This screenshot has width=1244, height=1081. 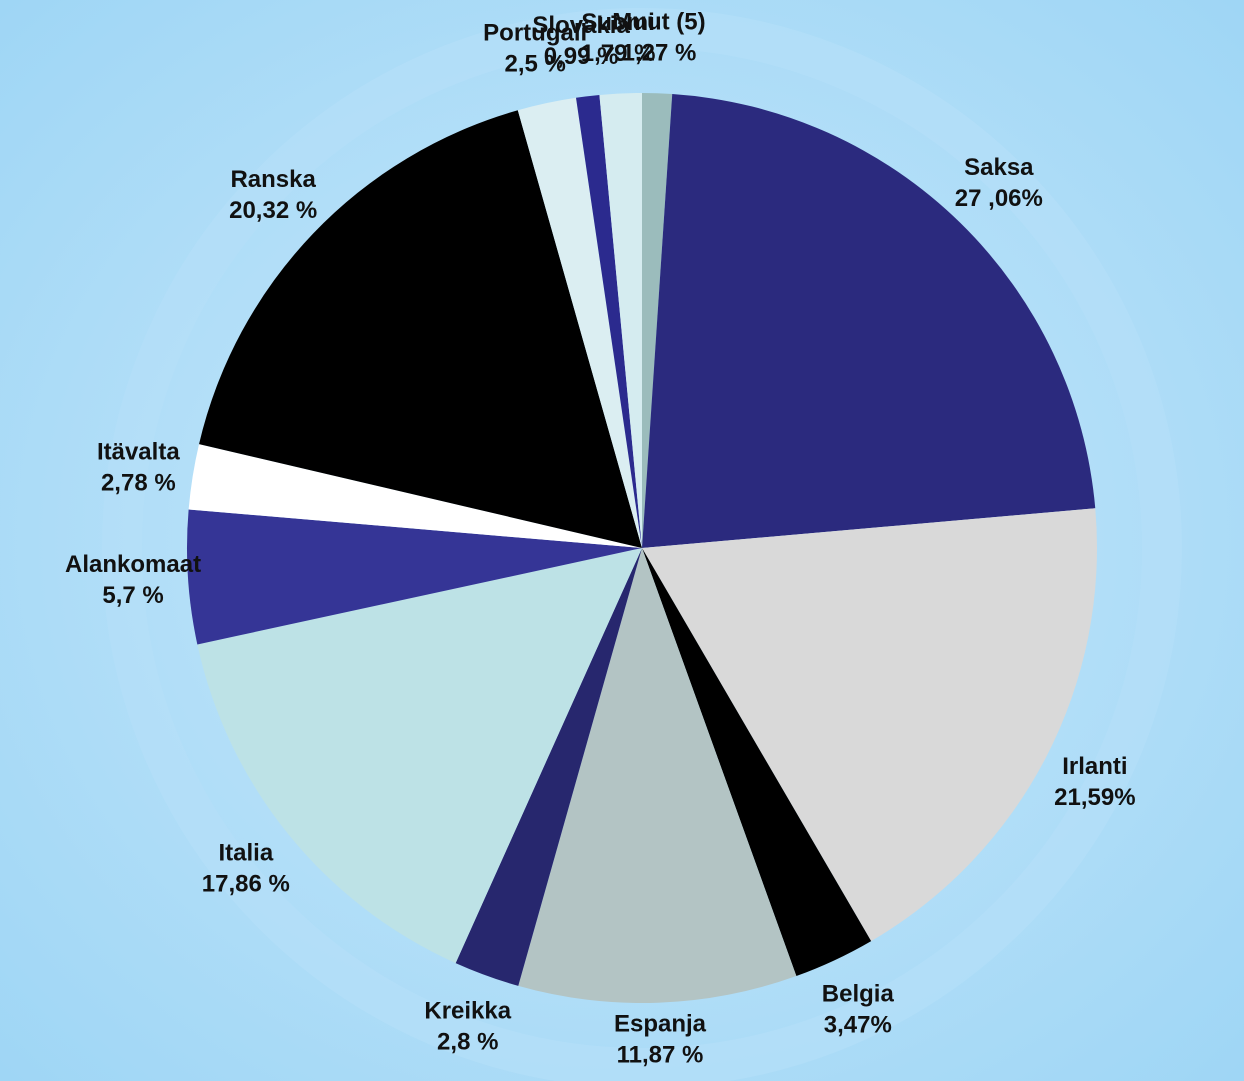 I want to click on slice-value-label: 5,7 %, so click(x=132, y=595).